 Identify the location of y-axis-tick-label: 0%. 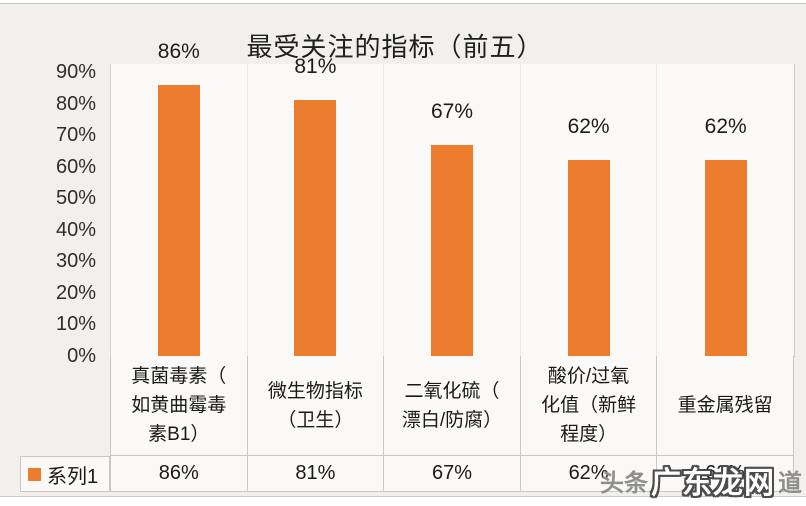
(81, 356).